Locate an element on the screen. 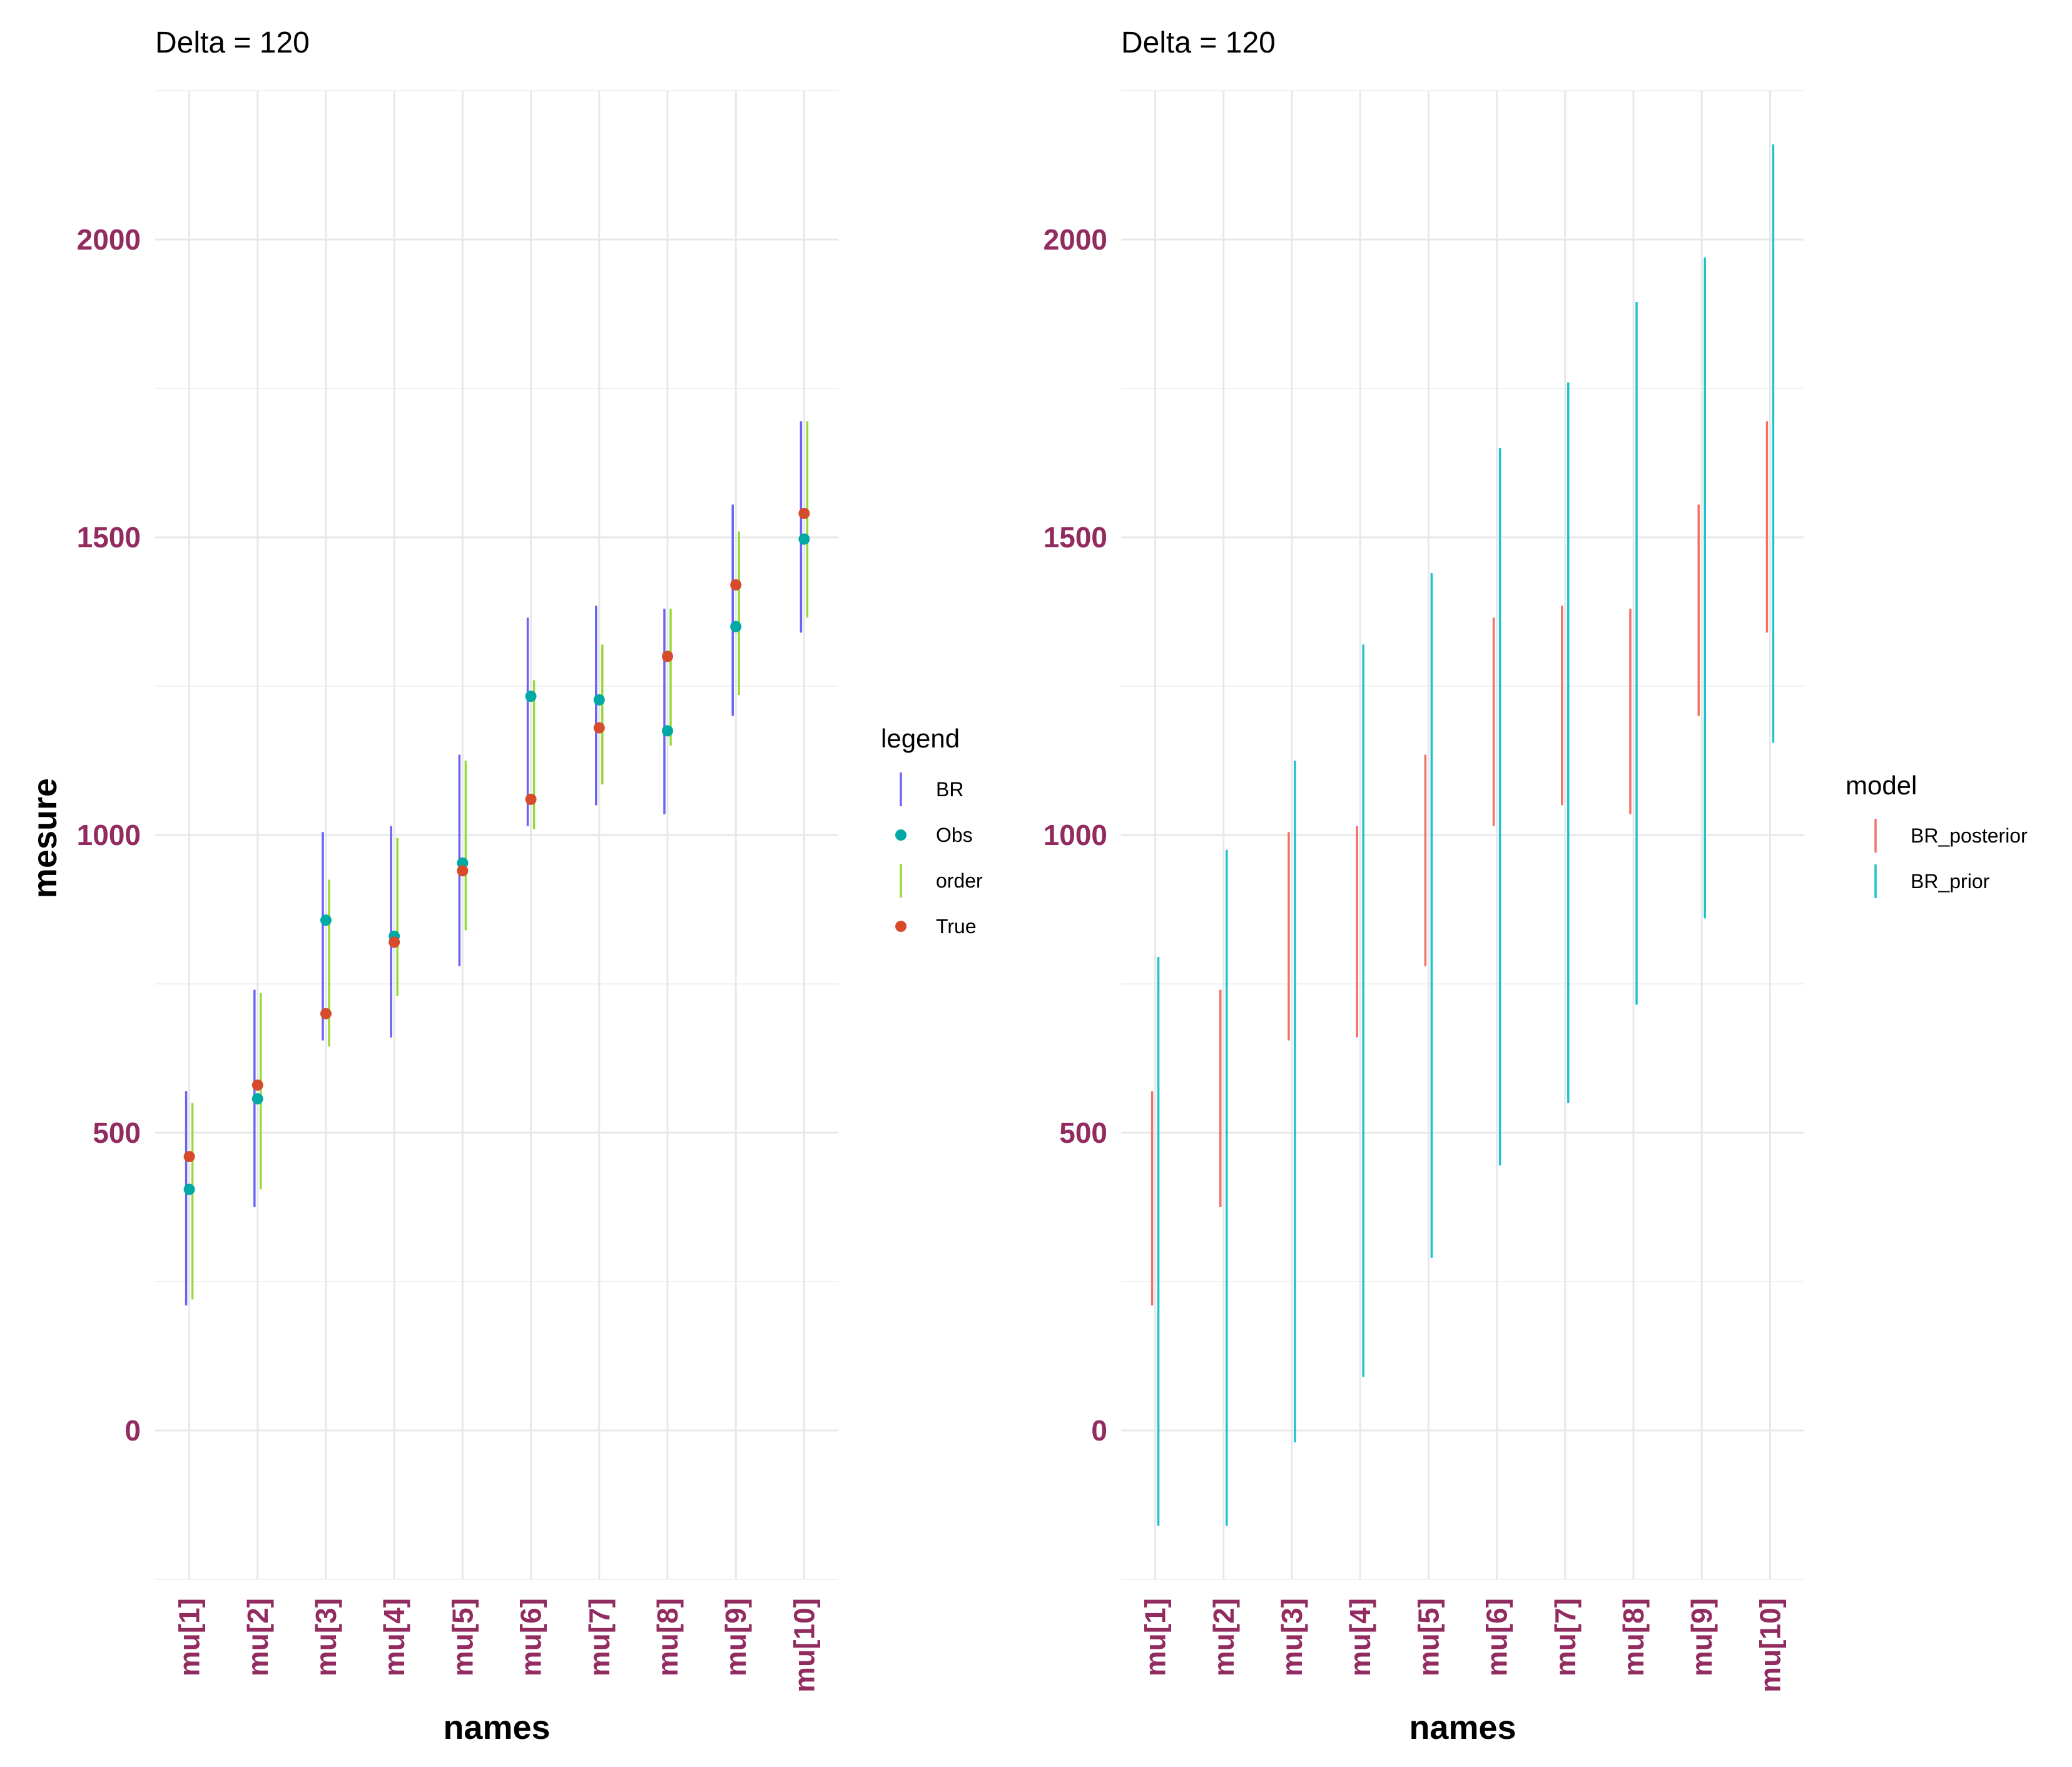 The image size is (2072, 1767). obs-legend-label: Obs is located at coordinates (954, 835).